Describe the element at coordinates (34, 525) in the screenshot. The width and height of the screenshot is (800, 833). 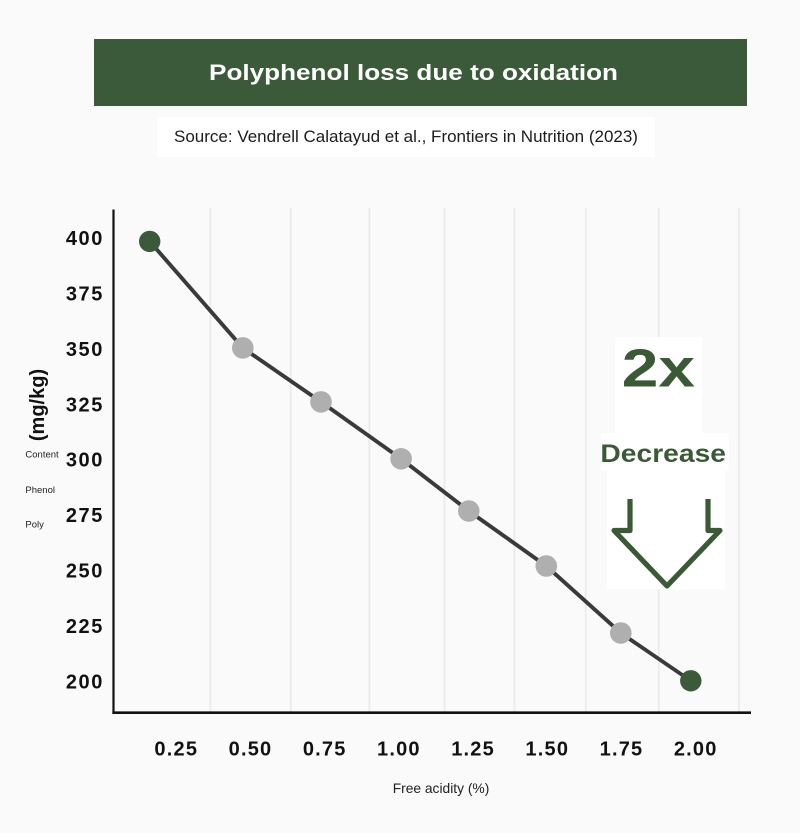
I see `svg-text: Poly` at that location.